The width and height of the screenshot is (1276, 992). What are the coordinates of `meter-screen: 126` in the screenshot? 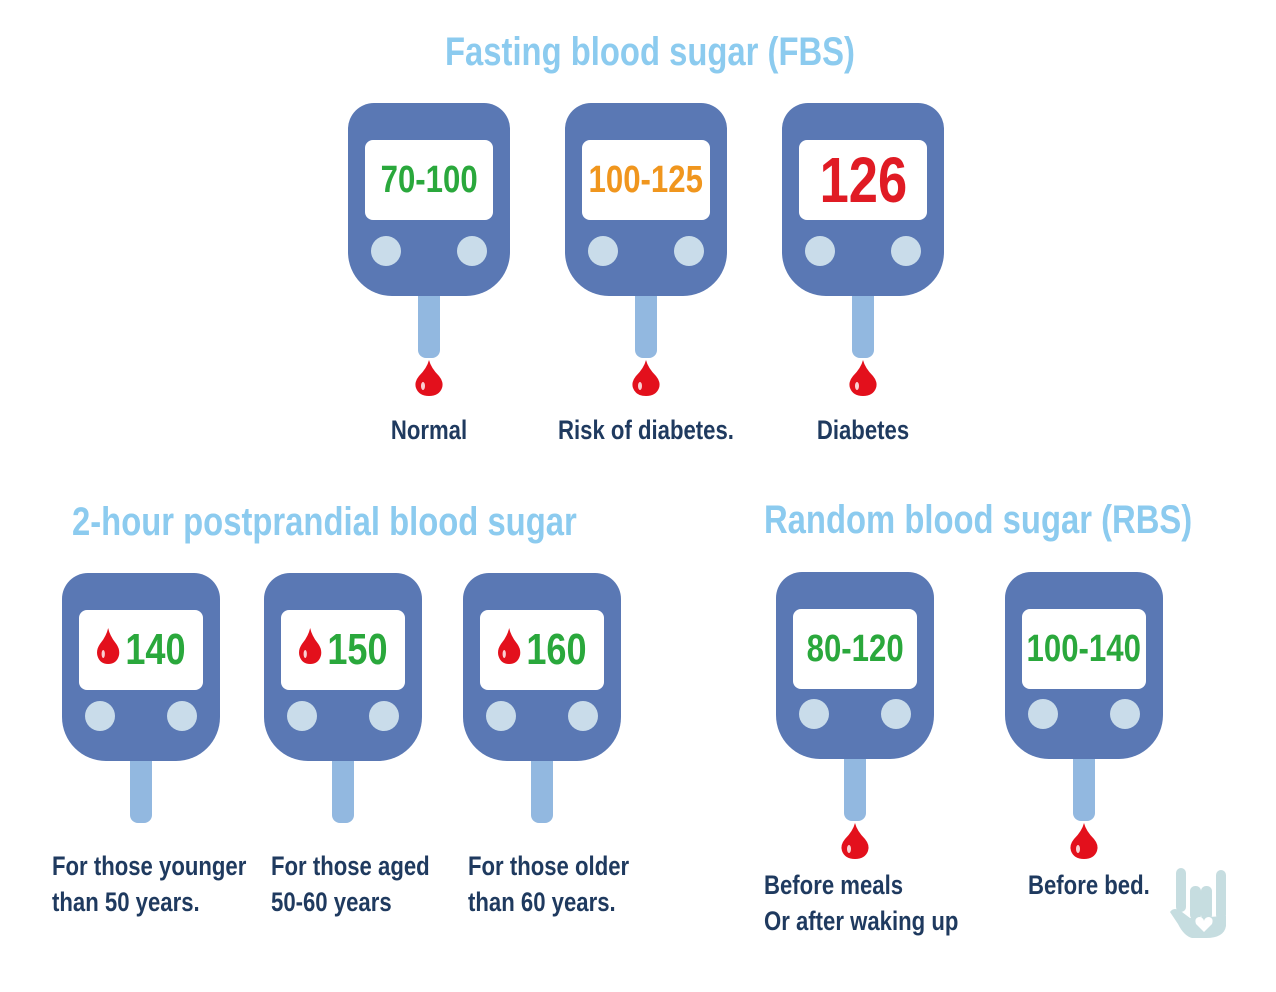 It's located at (863, 180).